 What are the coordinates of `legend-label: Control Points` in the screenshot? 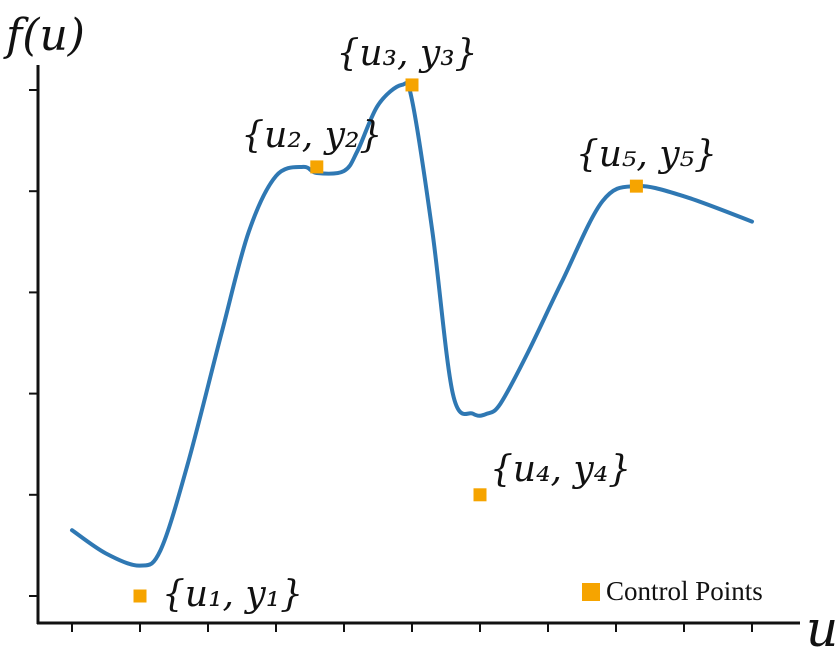 It's located at (684, 591).